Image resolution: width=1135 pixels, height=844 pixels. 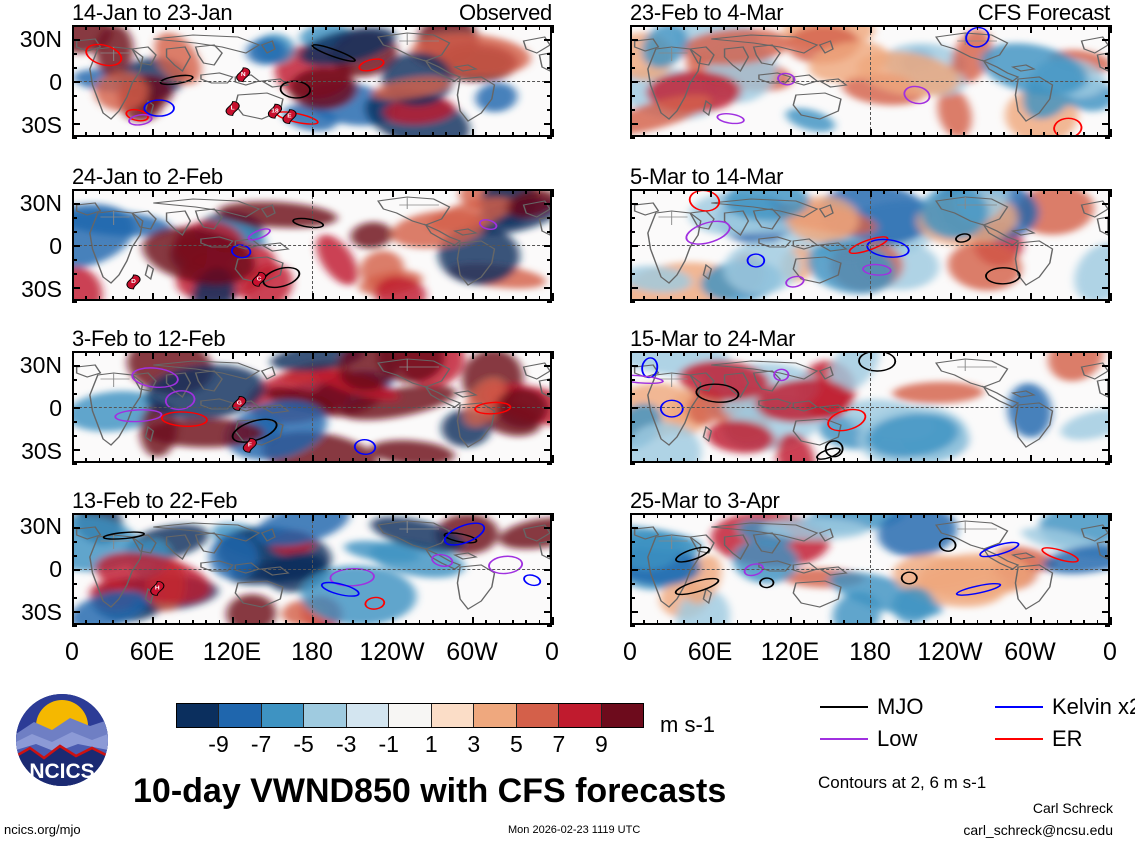 What do you see at coordinates (42, 829) in the screenshot?
I see `footer-website: ncics.org/mjo` at bounding box center [42, 829].